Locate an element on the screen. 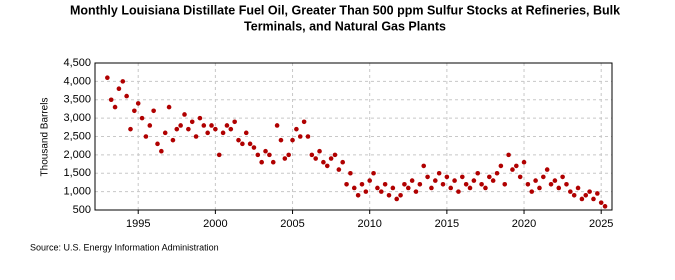 This screenshot has width=675, height=280. x-tick-label: 2025 is located at coordinates (601, 224).